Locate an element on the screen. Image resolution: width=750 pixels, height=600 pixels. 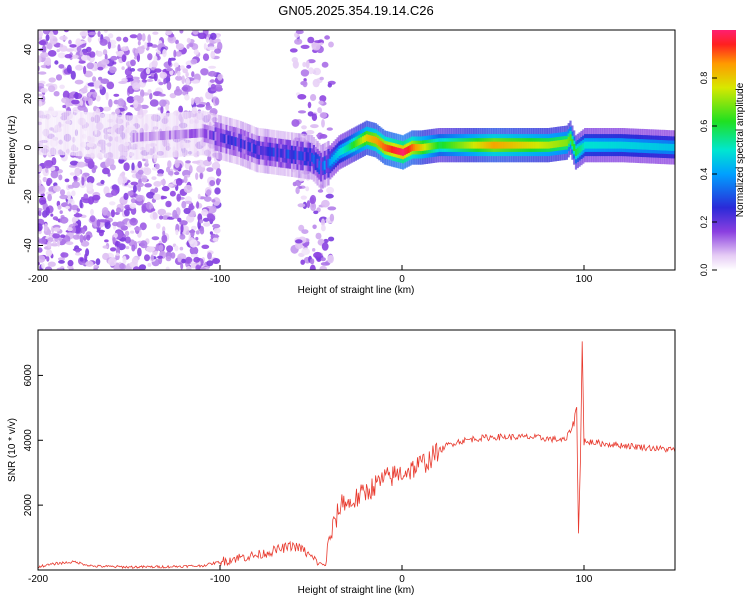
colorbar-tick-label: 0.4 is located at coordinates (704, 174).